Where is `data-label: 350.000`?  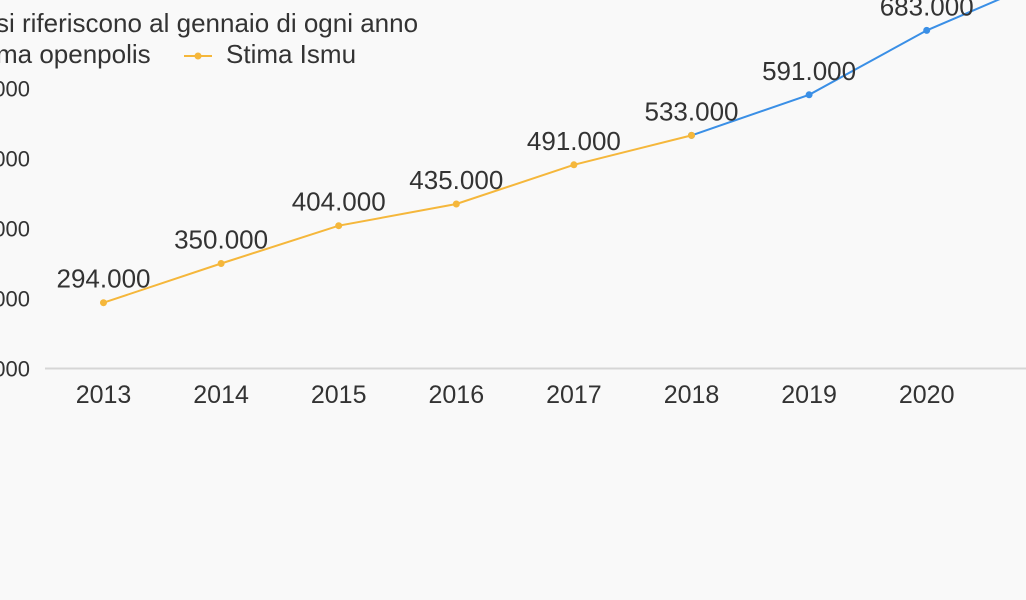
data-label: 350.000 is located at coordinates (221, 240).